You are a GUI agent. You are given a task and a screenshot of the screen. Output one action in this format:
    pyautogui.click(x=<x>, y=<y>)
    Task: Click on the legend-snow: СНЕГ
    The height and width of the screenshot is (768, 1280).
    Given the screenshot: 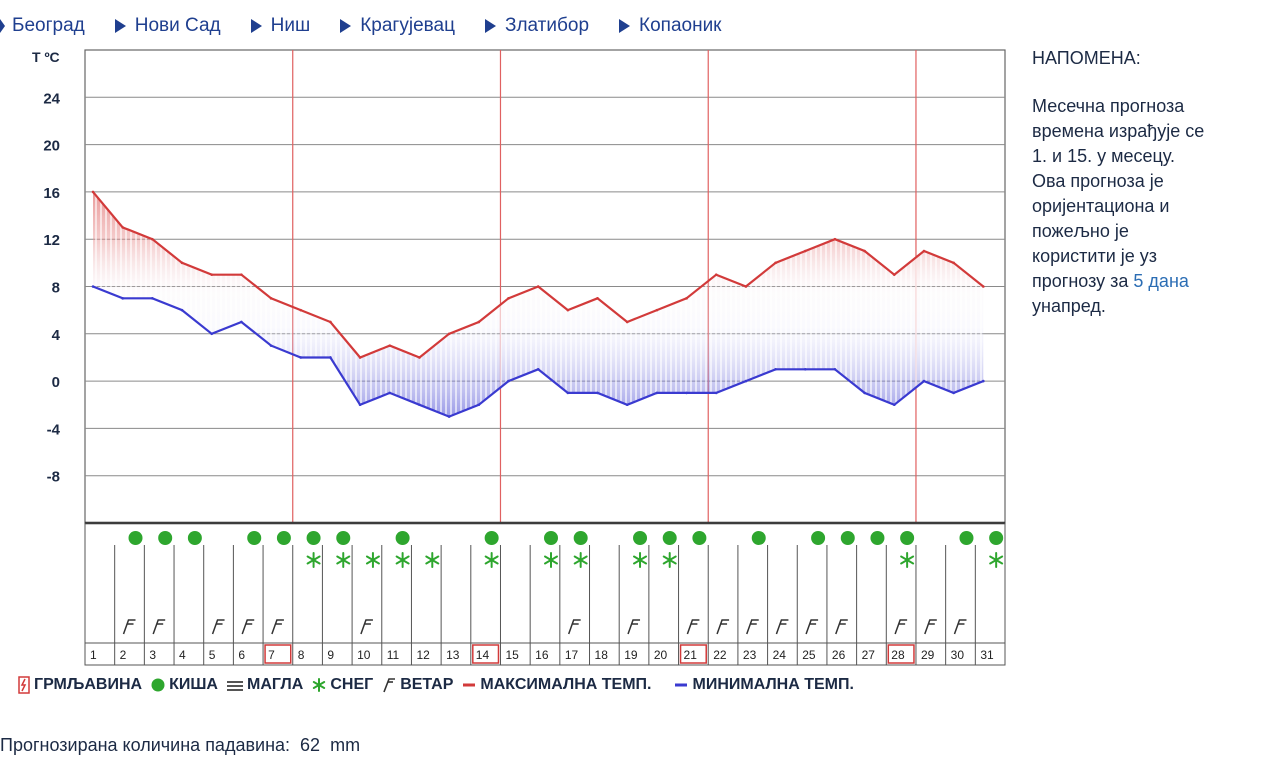 What is the action you would take?
    pyautogui.click(x=342, y=685)
    